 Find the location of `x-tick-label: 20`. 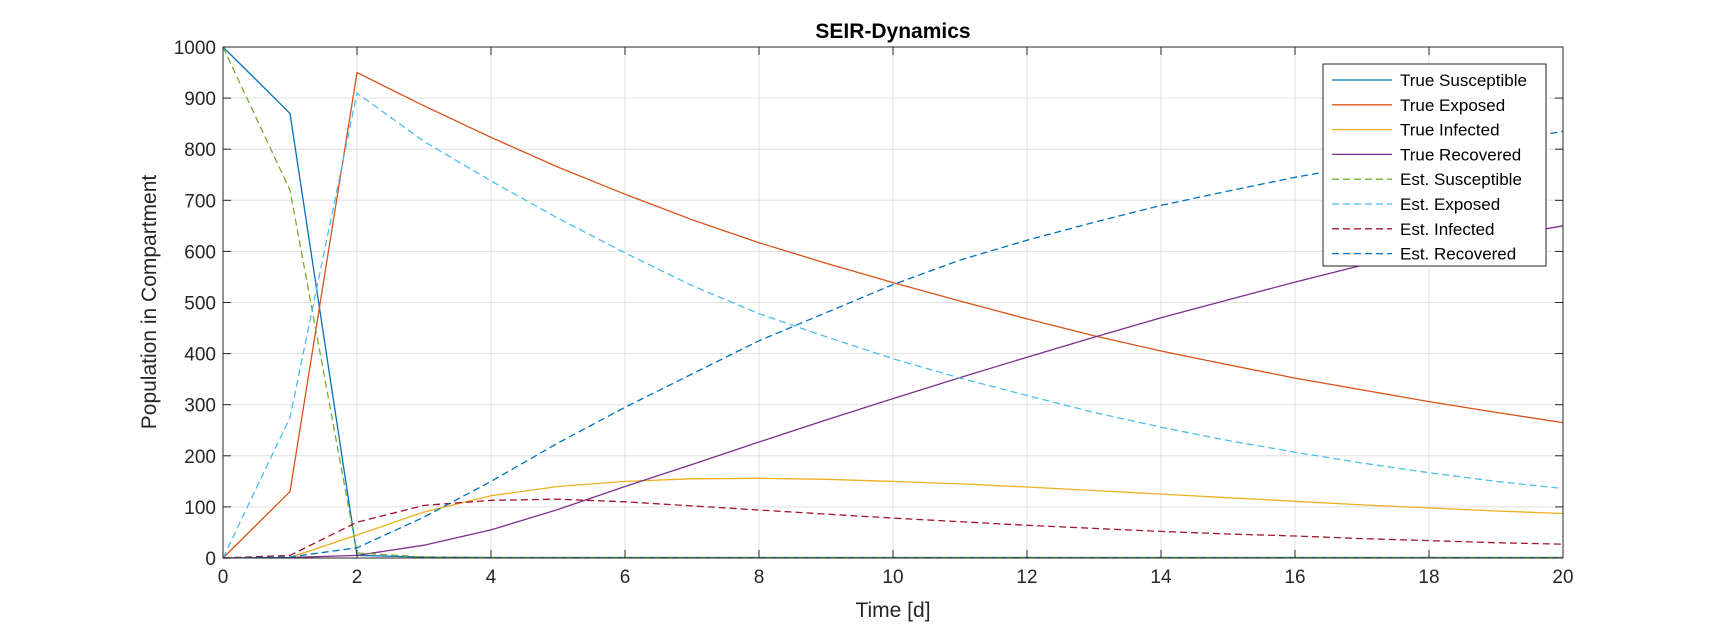

x-tick-label: 20 is located at coordinates (1562, 577).